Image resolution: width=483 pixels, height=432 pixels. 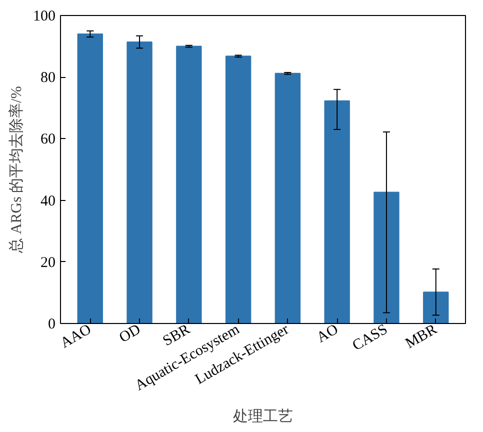 I want to click on x-axis-title: 处理工艺, so click(x=263, y=417).